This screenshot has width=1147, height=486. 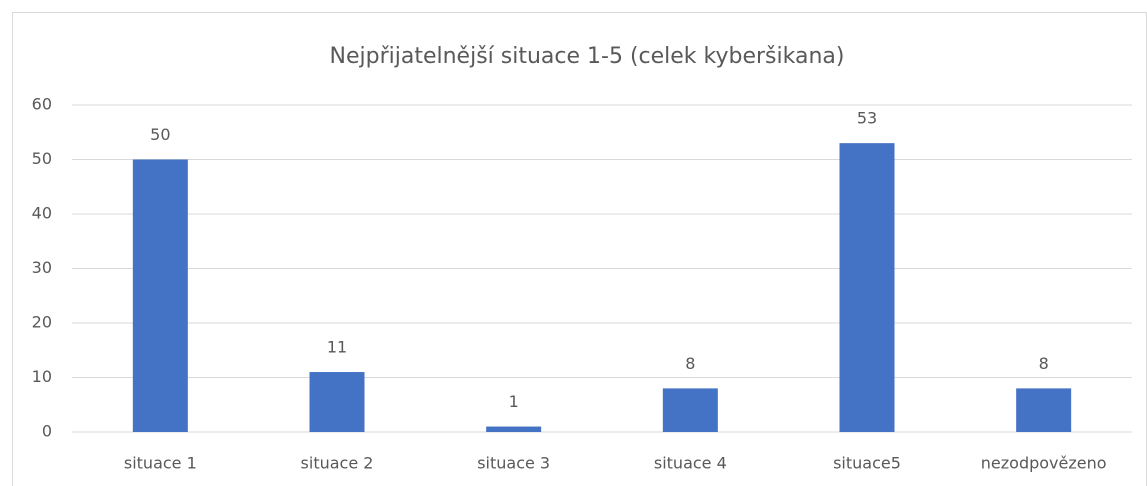 I want to click on x-tick-label: nezodpovězeno, so click(x=1044, y=463).